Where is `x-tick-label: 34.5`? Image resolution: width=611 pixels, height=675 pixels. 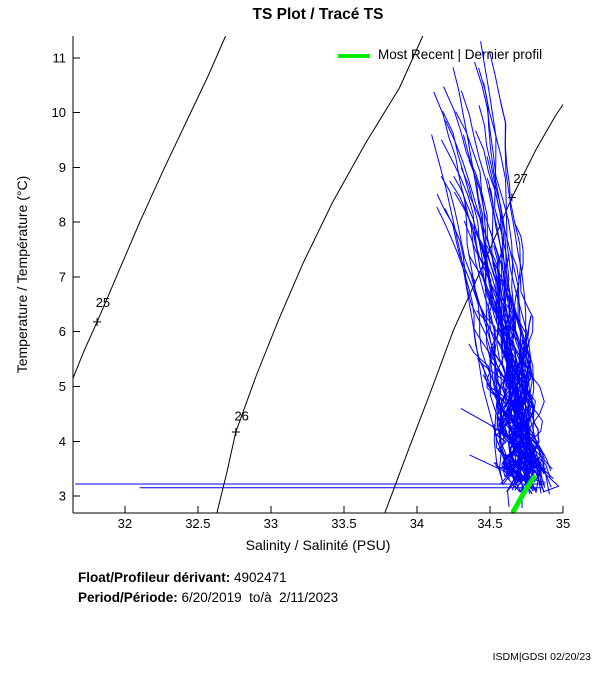
x-tick-label: 34.5 is located at coordinates (489, 523).